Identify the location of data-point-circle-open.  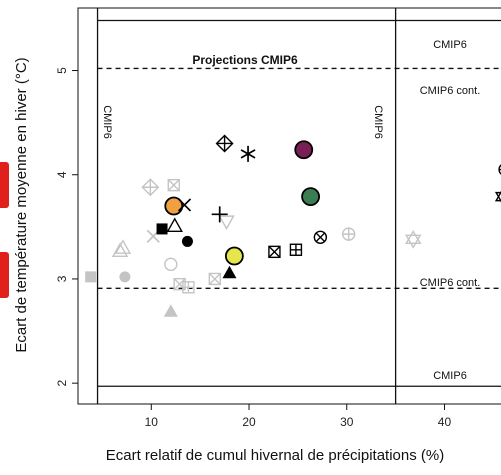
(171, 264).